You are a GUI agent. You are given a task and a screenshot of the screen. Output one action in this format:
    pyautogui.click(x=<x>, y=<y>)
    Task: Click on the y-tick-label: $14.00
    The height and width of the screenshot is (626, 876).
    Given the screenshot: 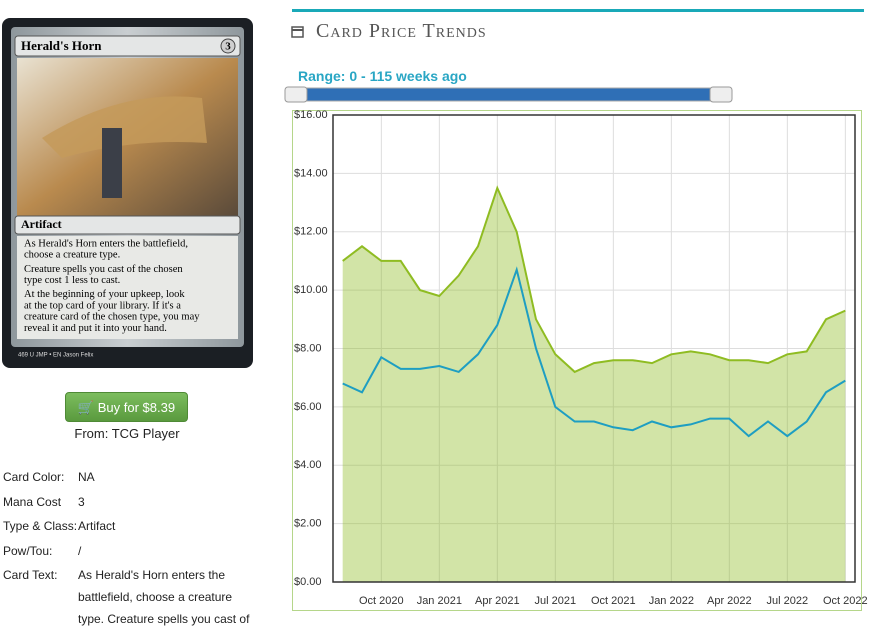 What is the action you would take?
    pyautogui.click(x=311, y=173)
    